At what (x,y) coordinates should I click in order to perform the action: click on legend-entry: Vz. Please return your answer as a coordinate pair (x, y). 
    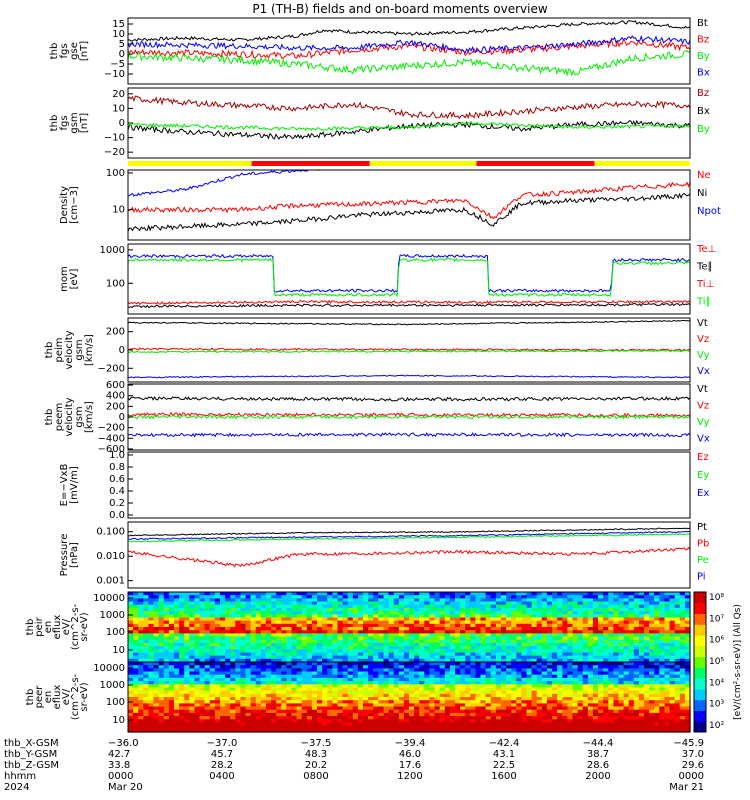
    Looking at the image, I should click on (703, 406).